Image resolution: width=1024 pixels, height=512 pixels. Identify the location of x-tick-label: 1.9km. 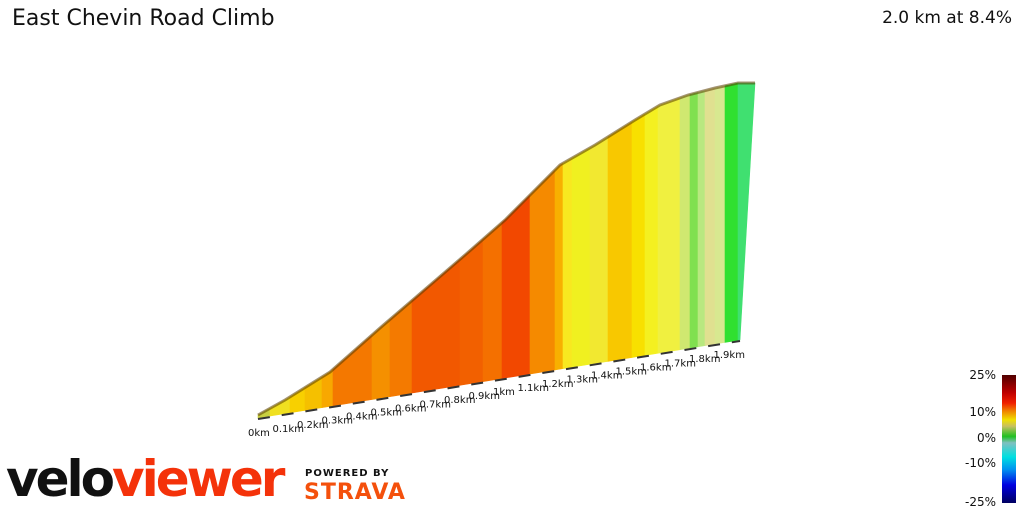
(729, 355).